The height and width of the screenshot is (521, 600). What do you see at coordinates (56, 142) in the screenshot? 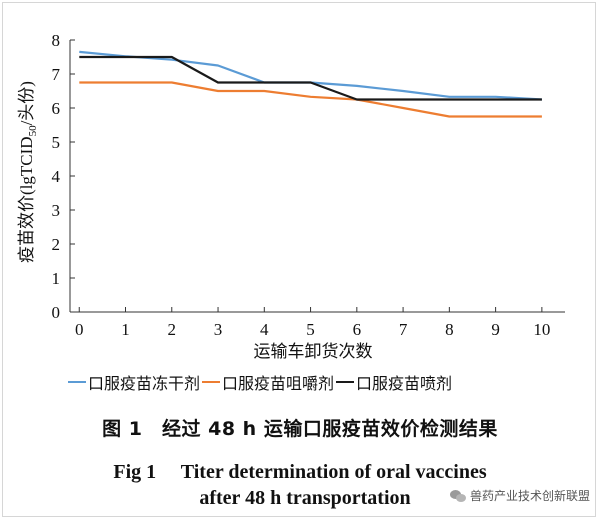
I see `y-tick-label: 5` at bounding box center [56, 142].